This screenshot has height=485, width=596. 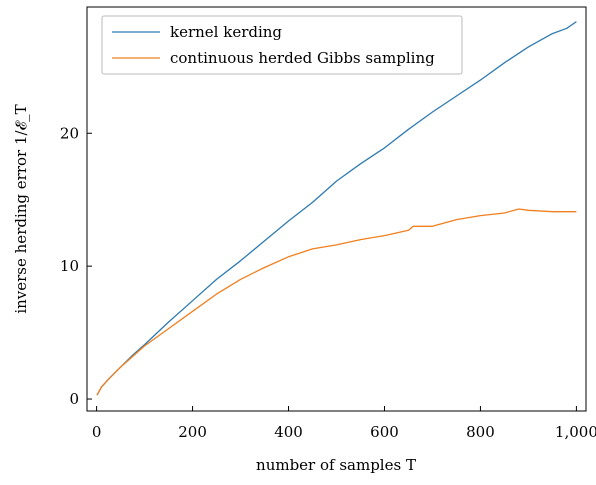 I want to click on x-axis-label: number of samples T, so click(x=336, y=465).